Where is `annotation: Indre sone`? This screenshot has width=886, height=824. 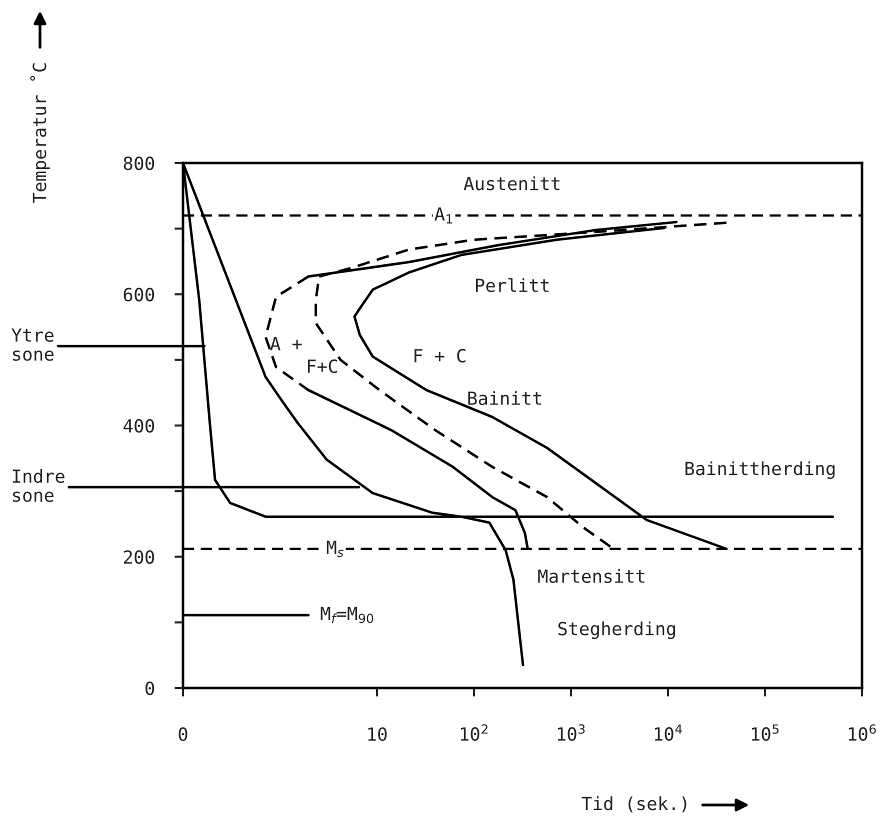
annotation: Indre sone is located at coordinates (38, 485).